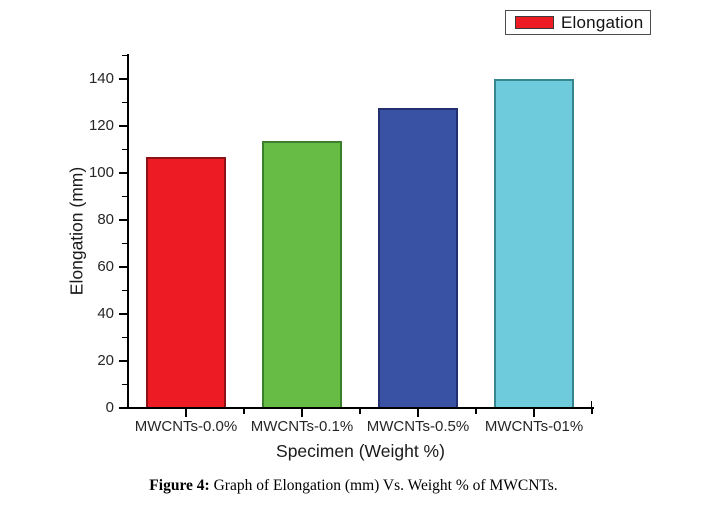 The width and height of the screenshot is (707, 511). What do you see at coordinates (101, 125) in the screenshot?
I see `y-tick-label: 120` at bounding box center [101, 125].